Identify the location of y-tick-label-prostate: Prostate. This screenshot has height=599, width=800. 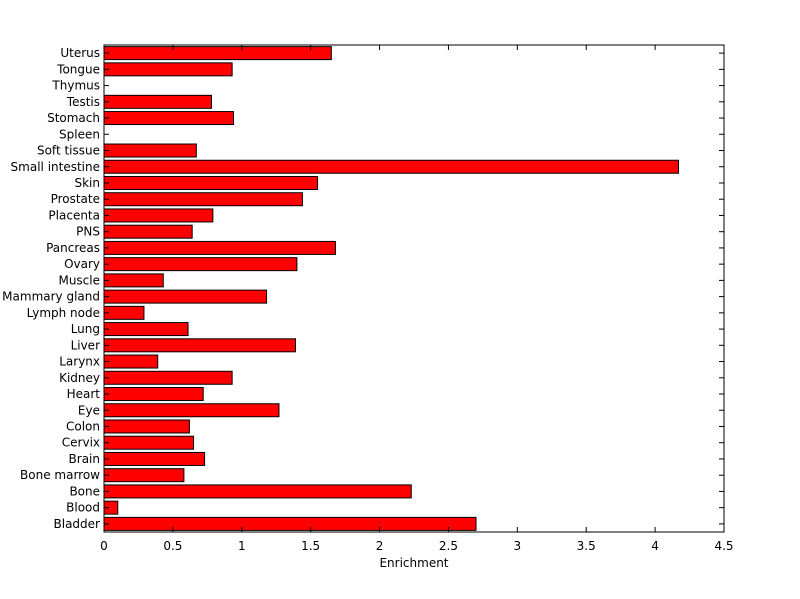
(75, 199).